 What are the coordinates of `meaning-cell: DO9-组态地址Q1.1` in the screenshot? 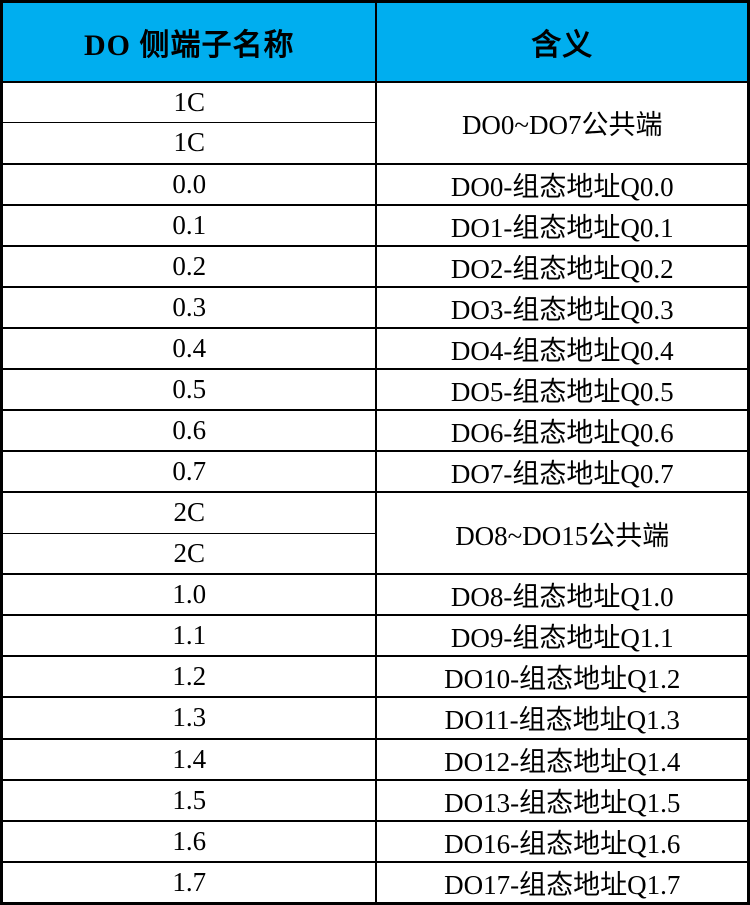 It's located at (562, 636).